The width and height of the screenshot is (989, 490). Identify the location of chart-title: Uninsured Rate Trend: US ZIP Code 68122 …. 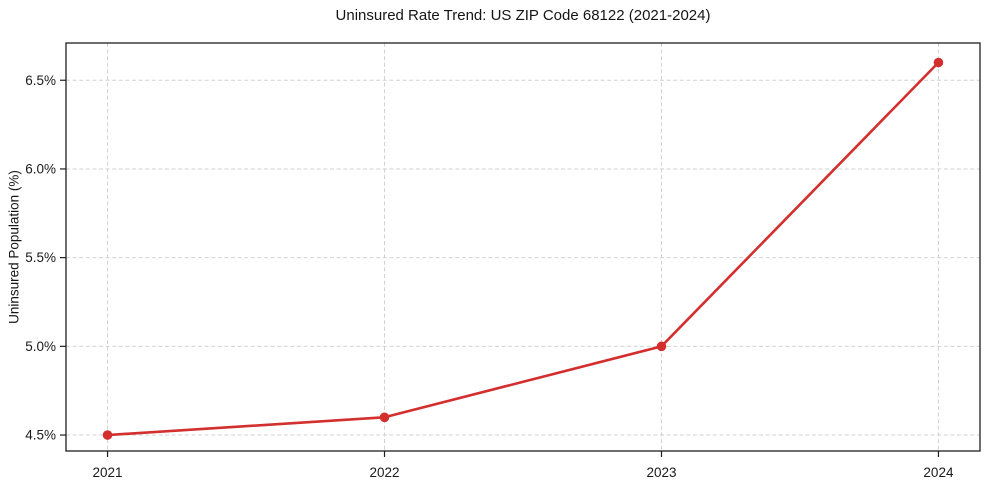
(523, 15).